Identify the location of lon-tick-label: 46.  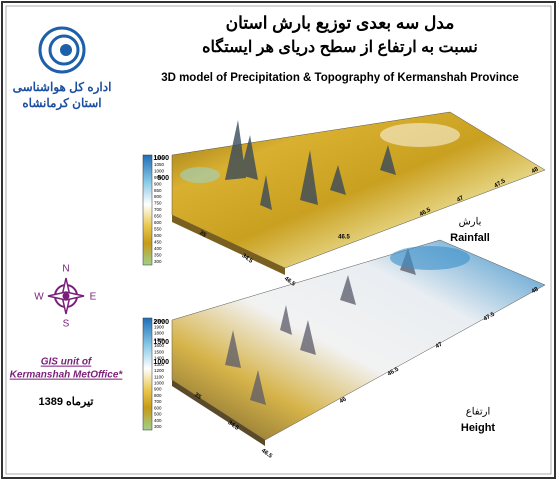
(343, 400).